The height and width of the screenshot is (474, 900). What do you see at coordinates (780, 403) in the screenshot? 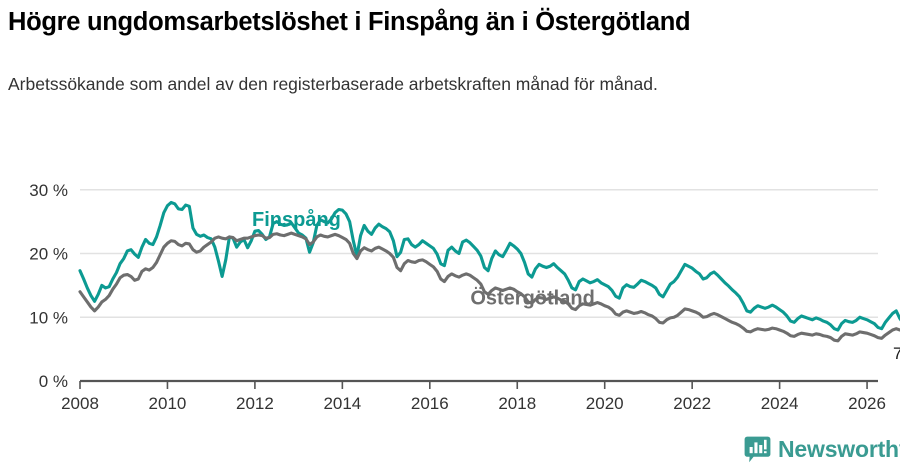
I see `x-axis-label-2024: 2024` at bounding box center [780, 403].